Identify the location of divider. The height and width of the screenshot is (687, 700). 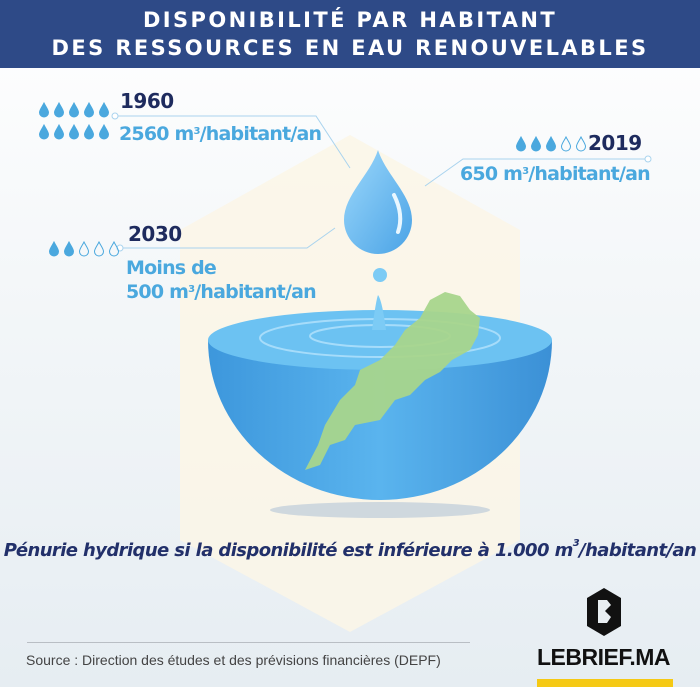
(248, 642).